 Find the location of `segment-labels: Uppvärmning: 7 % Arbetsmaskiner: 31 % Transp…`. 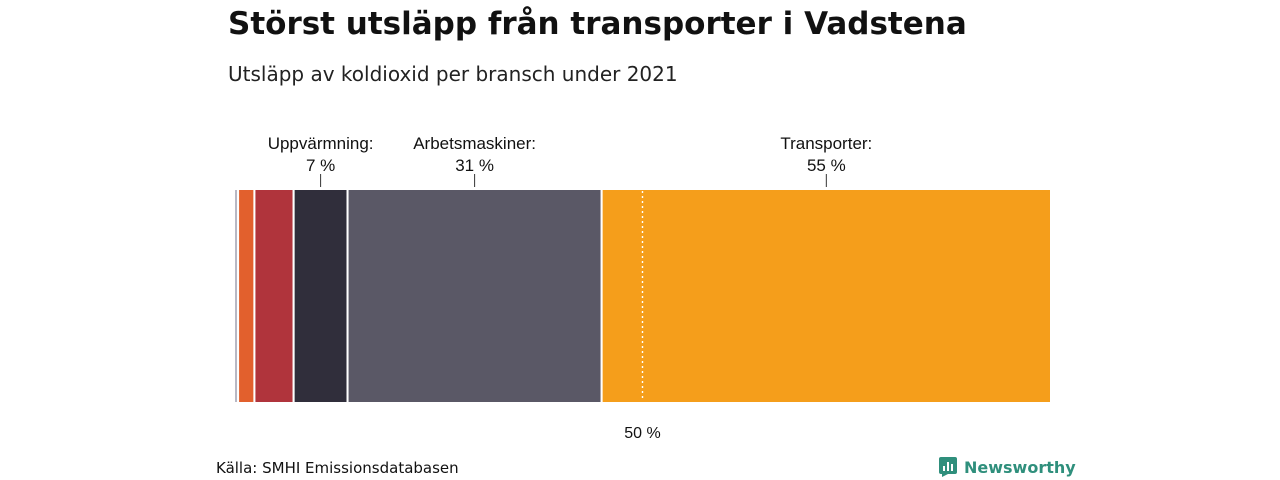

segment-labels: Uppvärmning: 7 % Arbetsmaskiner: 31 % Transp… is located at coordinates (570, 160).